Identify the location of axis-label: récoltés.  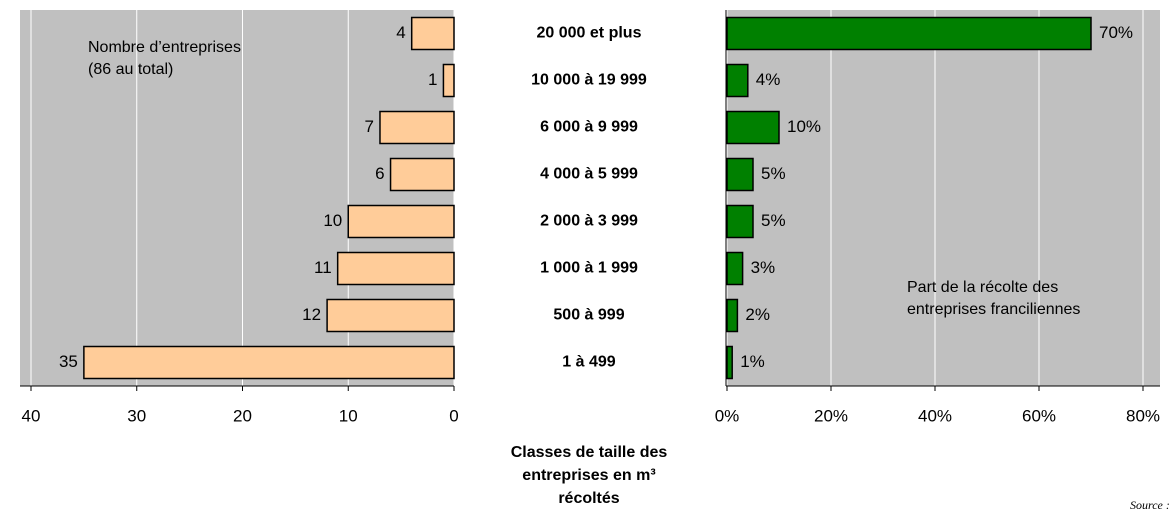
(588, 498).